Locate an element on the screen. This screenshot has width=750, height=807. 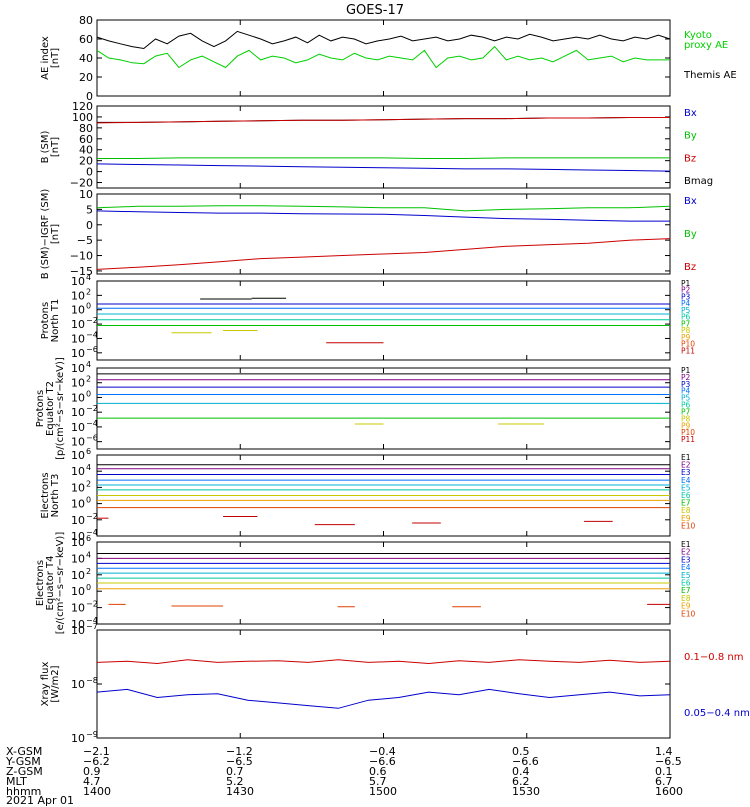
ytick-label-ae: 80 is located at coordinates (86, 20).